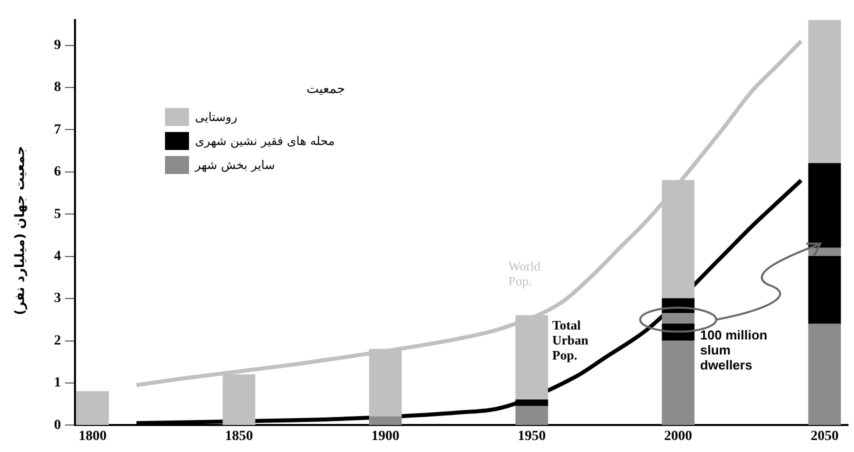  I want to click on y-tick-label: 2, so click(57, 340).